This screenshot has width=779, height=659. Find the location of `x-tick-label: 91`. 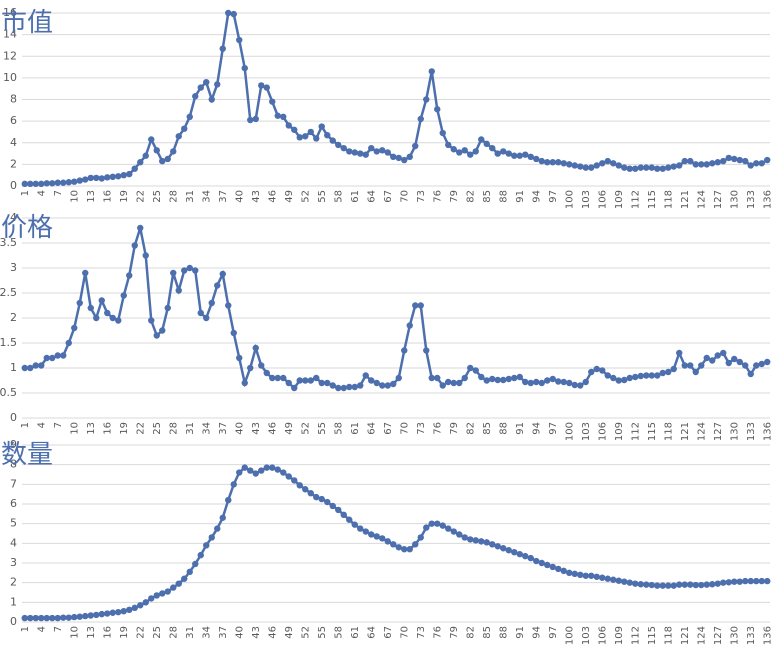

x-tick-label: 91 is located at coordinates (520, 632).